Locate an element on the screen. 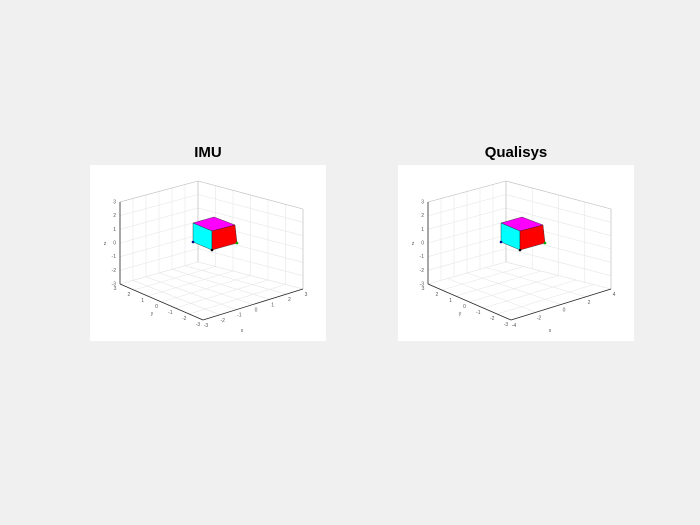 This screenshot has width=700, height=525. x-tick-label: -3 is located at coordinates (206, 326).